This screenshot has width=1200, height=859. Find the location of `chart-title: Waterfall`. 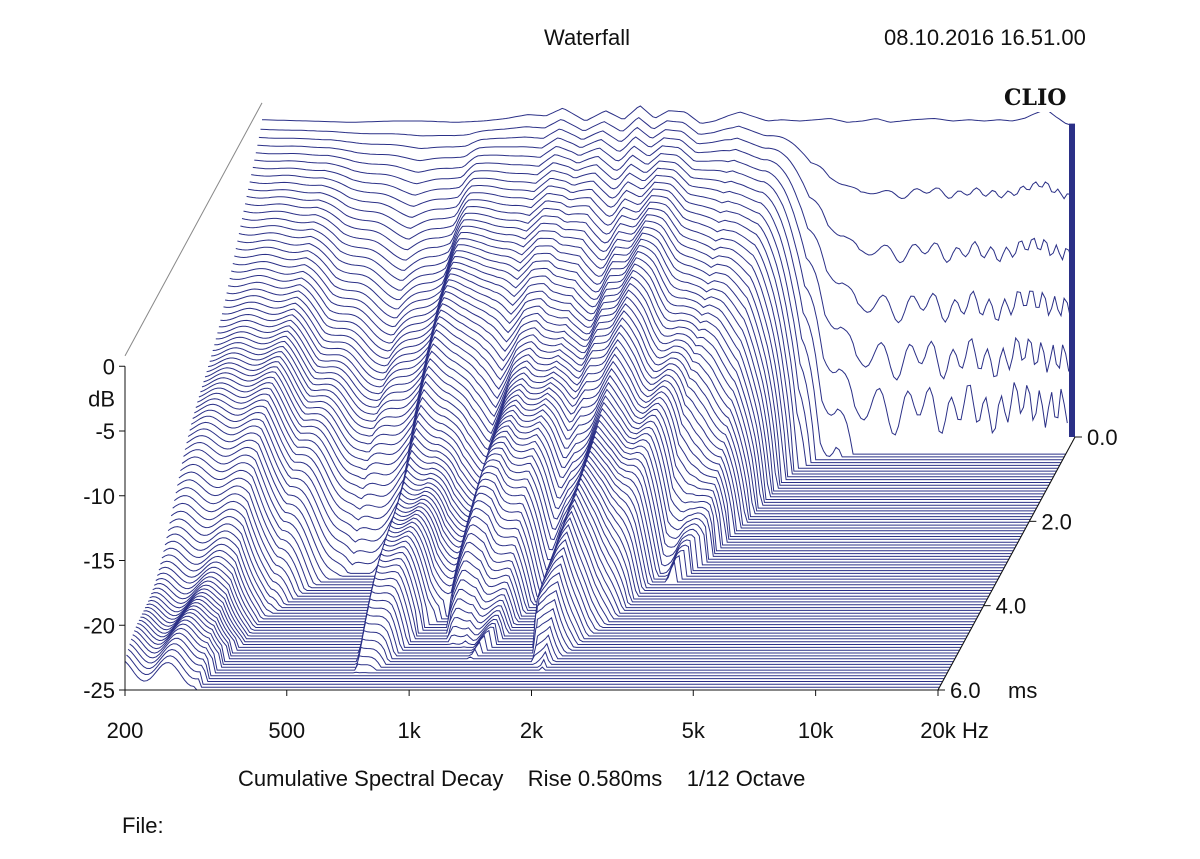

chart-title: Waterfall is located at coordinates (587, 37).